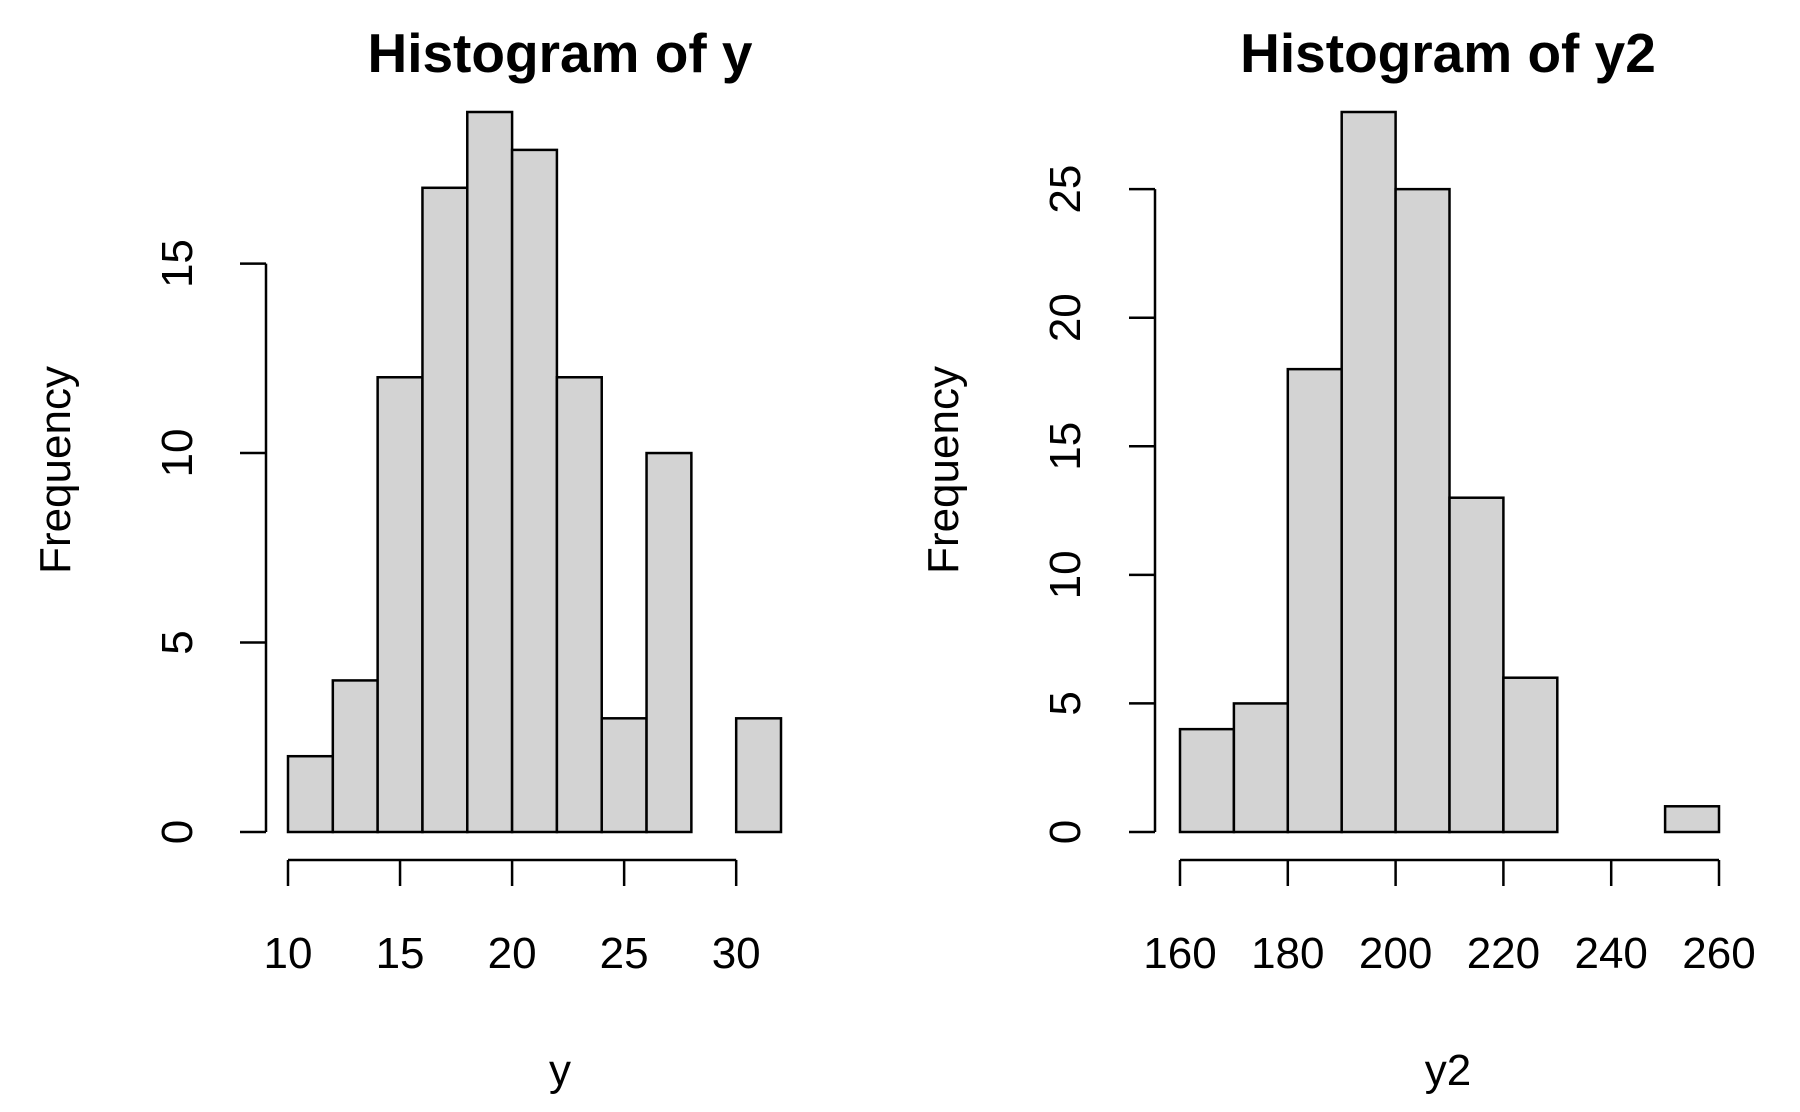  What do you see at coordinates (1449, 918) in the screenshot?
I see `x-axis: 160 180 200 220 240 260` at bounding box center [1449, 918].